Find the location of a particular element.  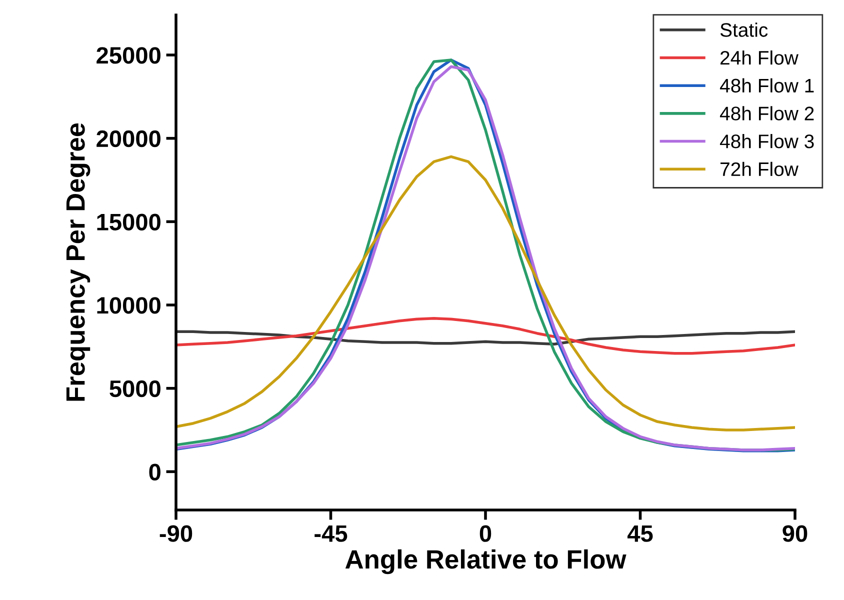

x-tick-label: 45 is located at coordinates (640, 533).